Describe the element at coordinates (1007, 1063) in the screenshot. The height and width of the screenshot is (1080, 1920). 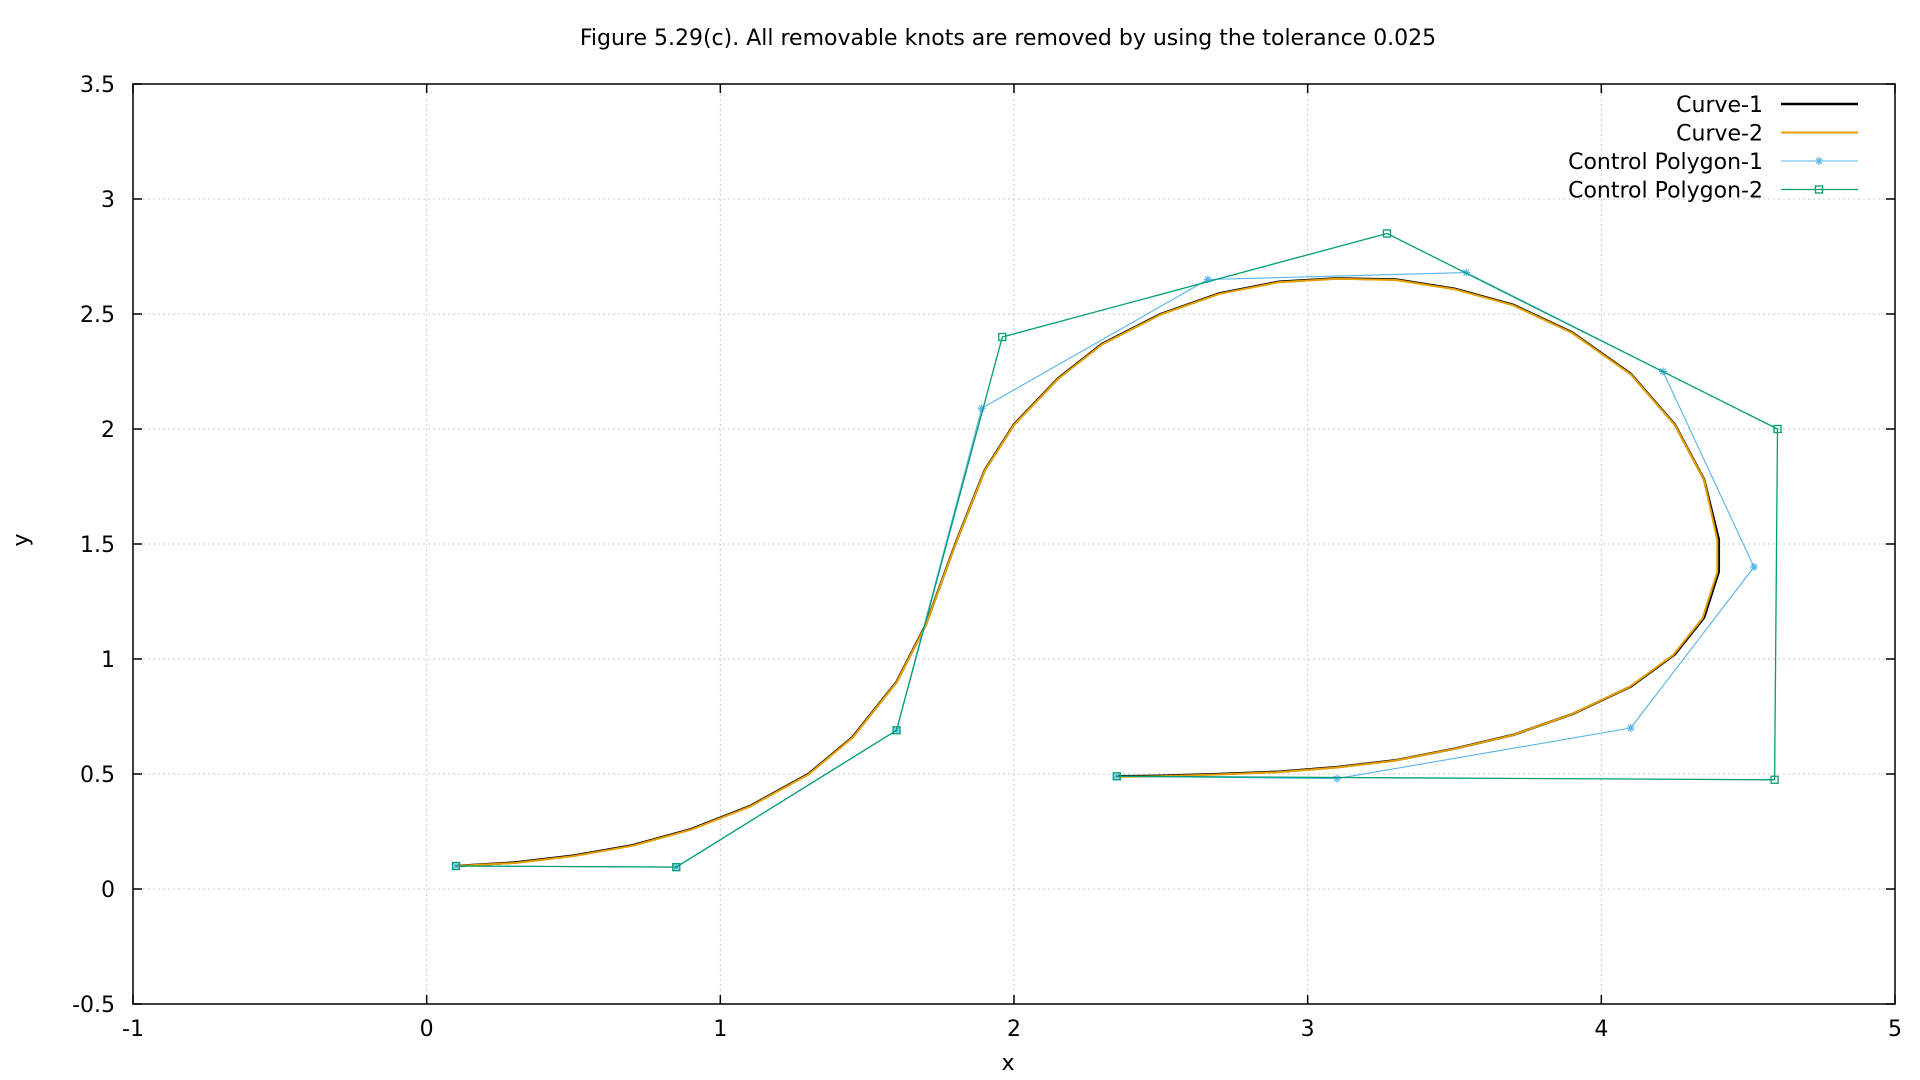
I see `x-axis-title: x` at that location.